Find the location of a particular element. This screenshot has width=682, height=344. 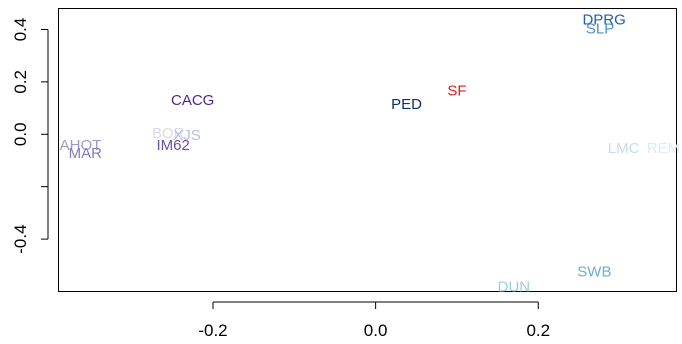

point-label-cacg: CACG is located at coordinates (192, 100).